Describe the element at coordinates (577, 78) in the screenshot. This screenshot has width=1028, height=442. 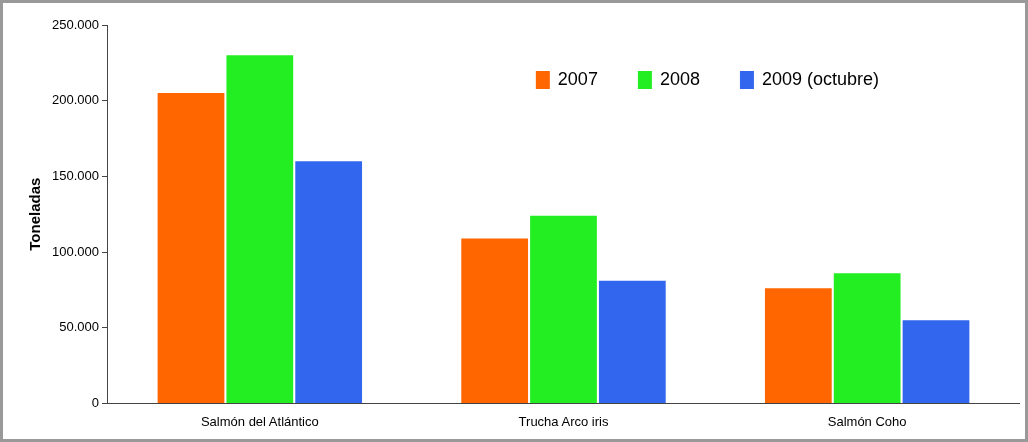
I see `legend-label: 2007` at that location.